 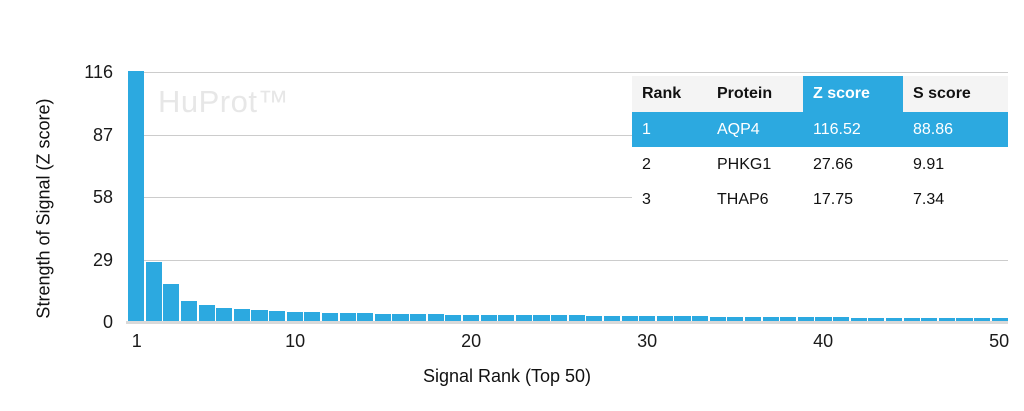 I want to click on x-axis-labels: 1 10 20 30 40 50, so click(x=568, y=342).